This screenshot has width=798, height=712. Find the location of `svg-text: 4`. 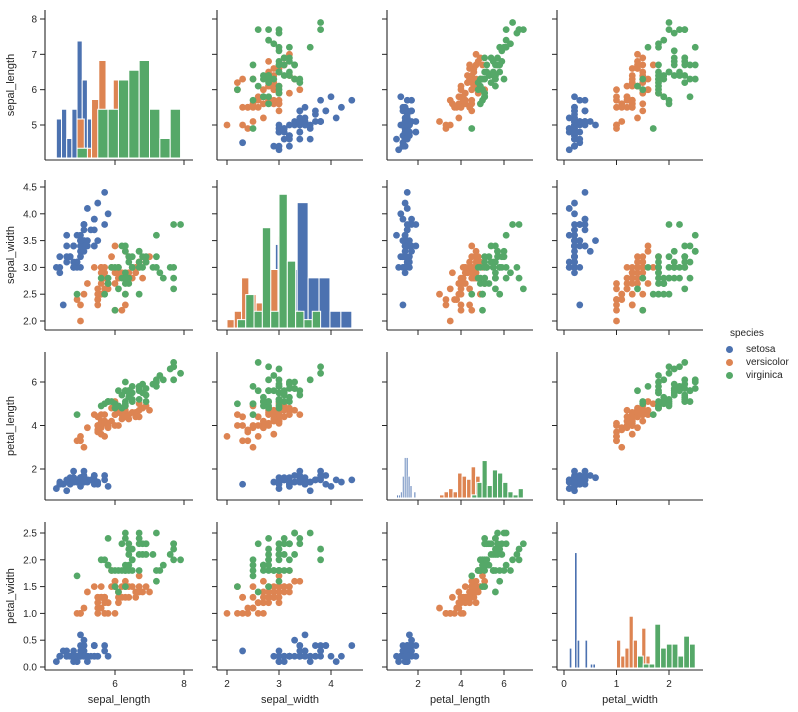

svg-text: 4 is located at coordinates (331, 684).